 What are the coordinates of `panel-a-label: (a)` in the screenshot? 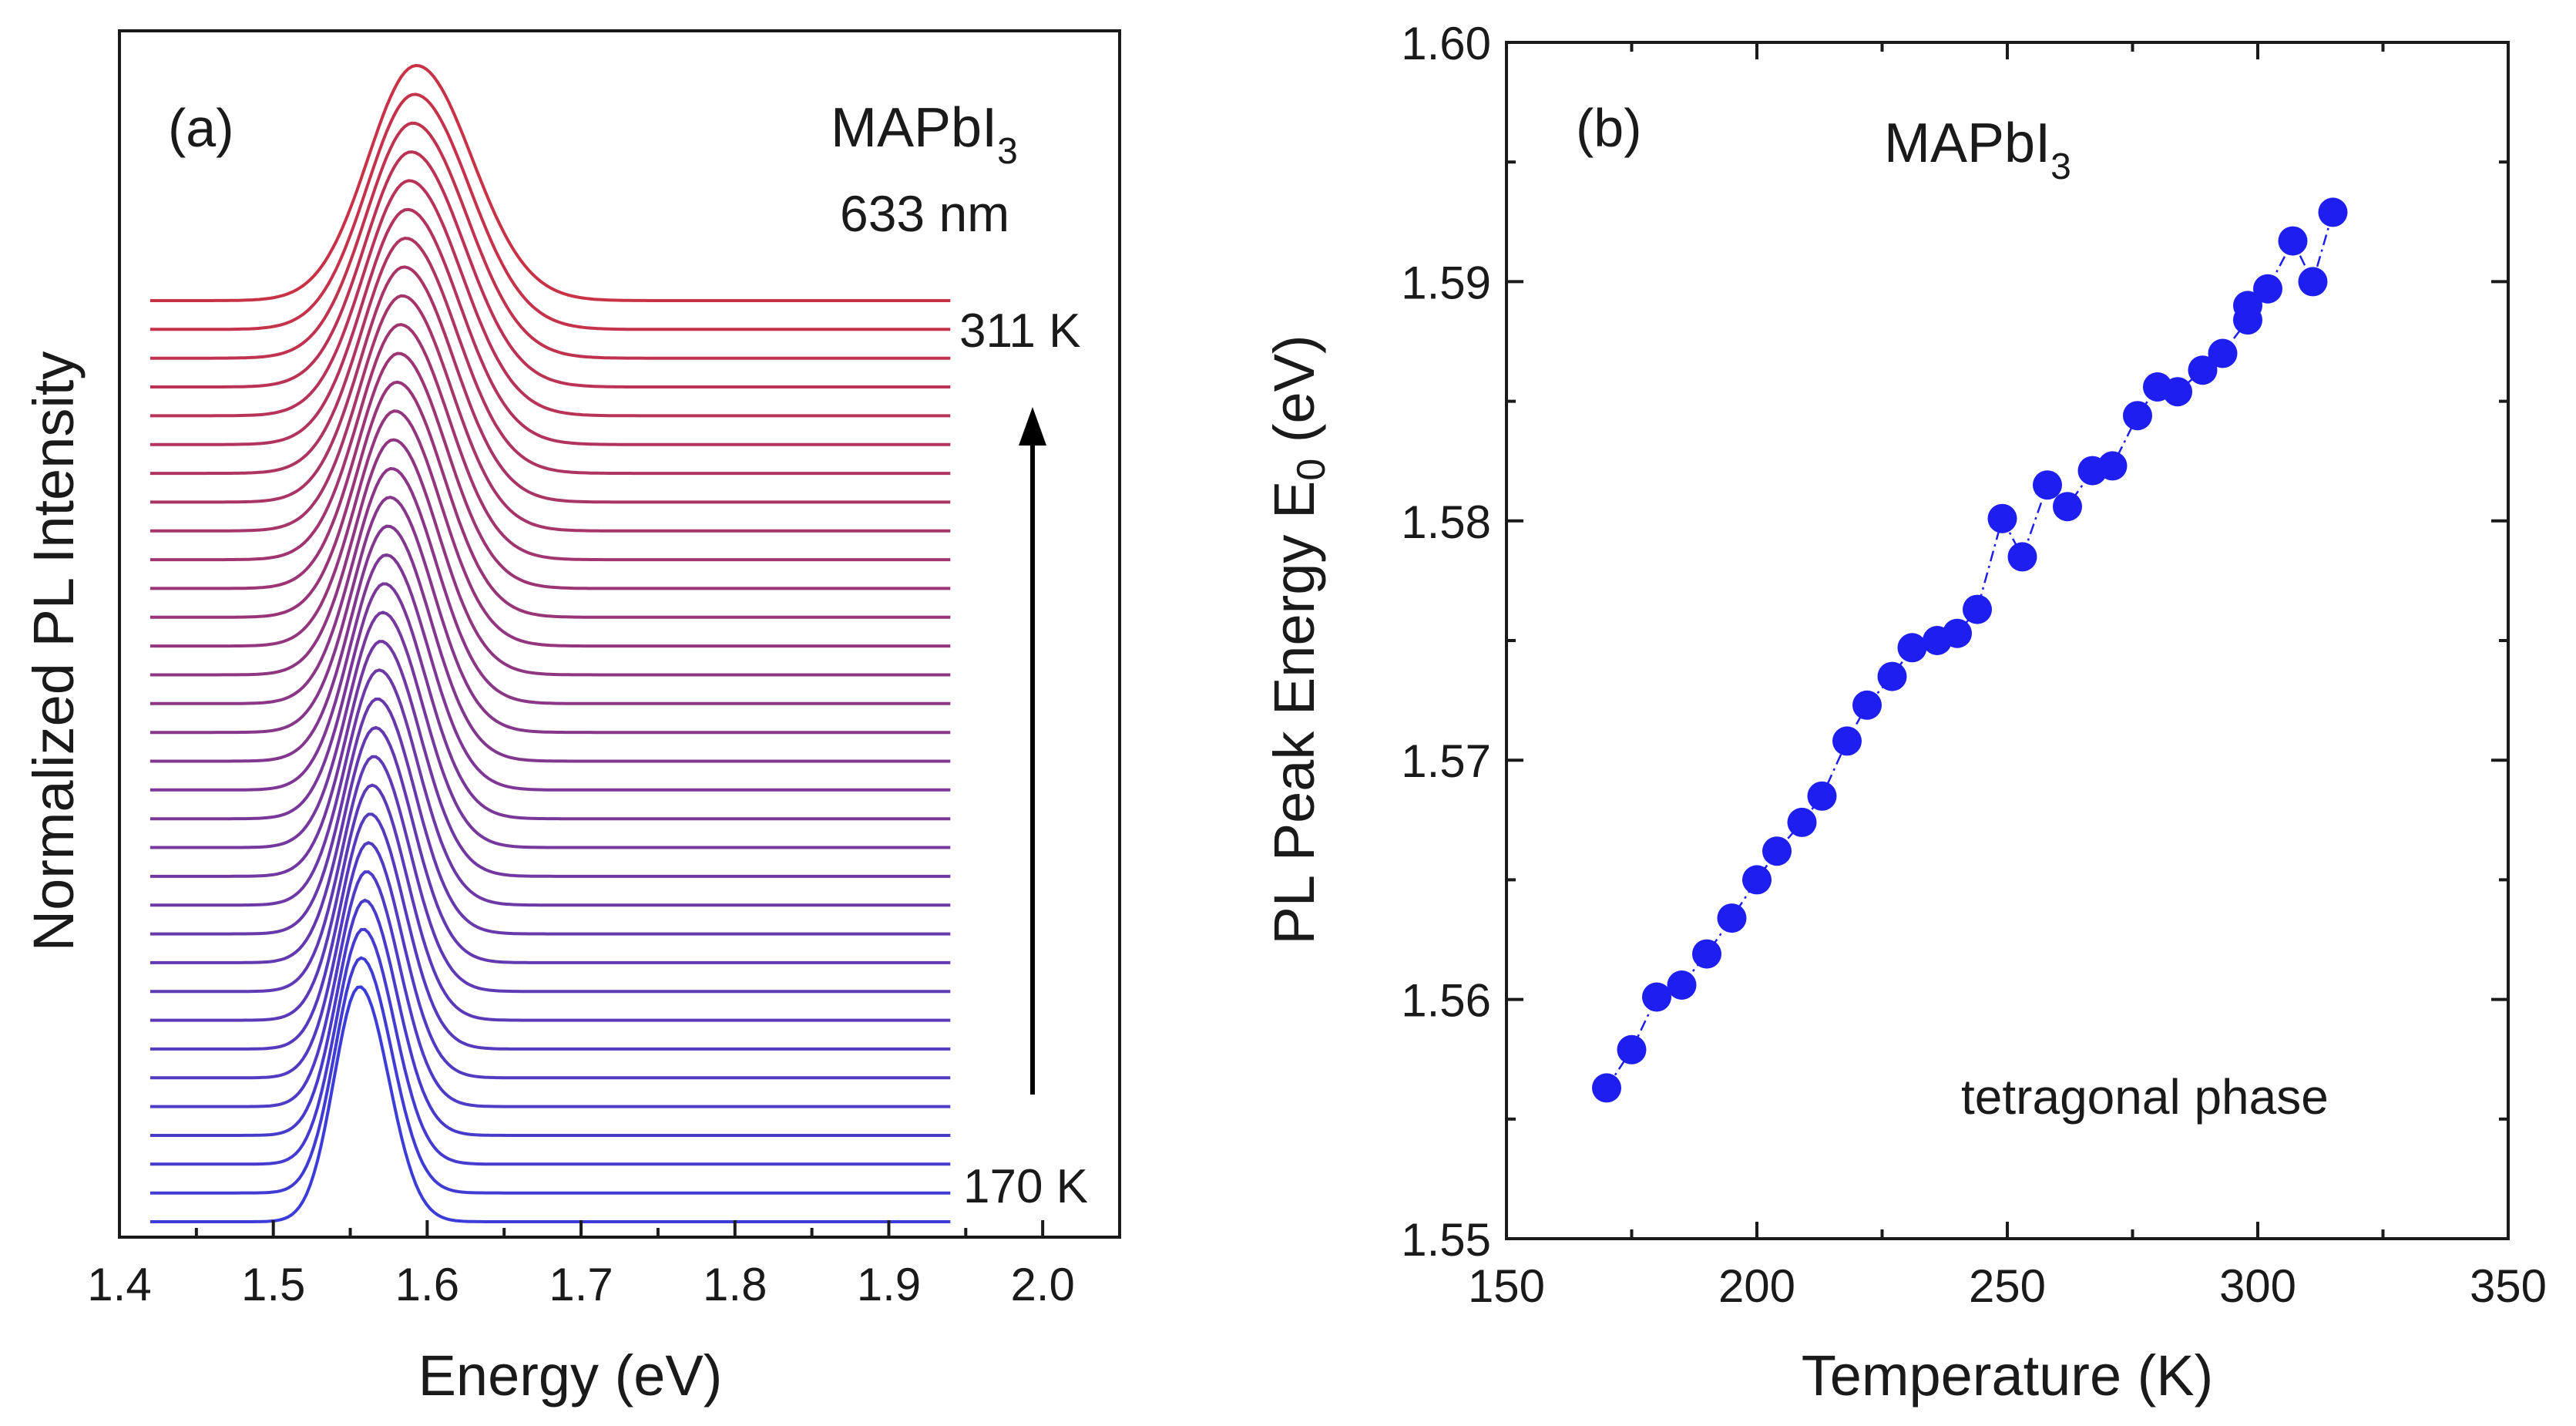 It's located at (201, 128).